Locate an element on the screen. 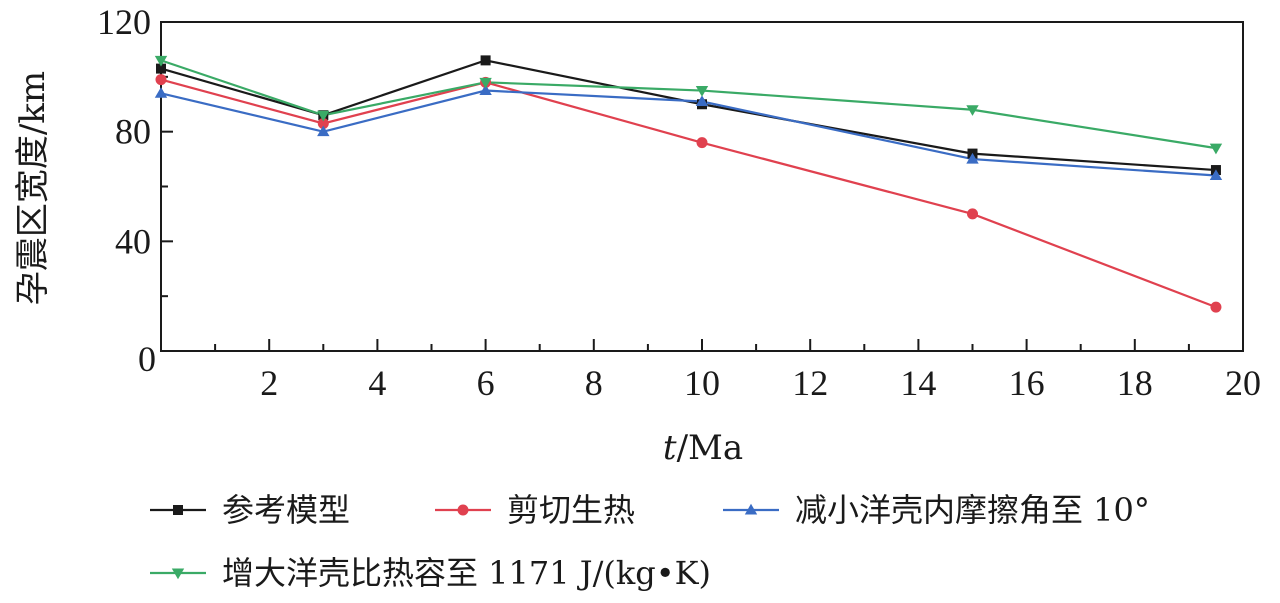 This screenshot has height=603, width=1280. x-tick-label: 4 is located at coordinates (377, 383).